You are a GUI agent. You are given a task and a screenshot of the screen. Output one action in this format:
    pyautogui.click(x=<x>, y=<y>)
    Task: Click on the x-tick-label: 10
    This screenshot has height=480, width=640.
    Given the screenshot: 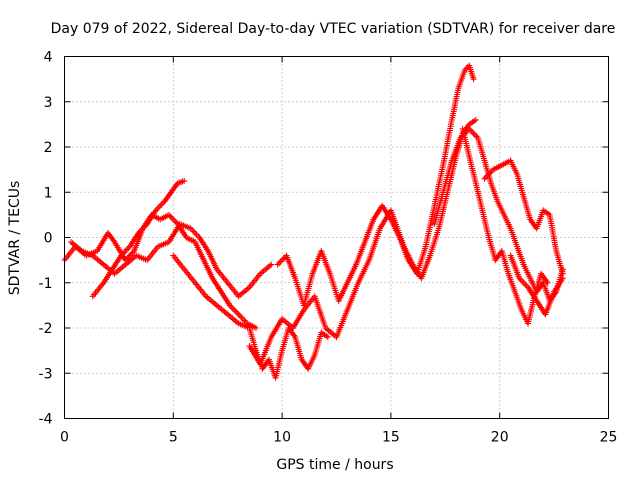 What is the action you would take?
    pyautogui.click(x=282, y=438)
    